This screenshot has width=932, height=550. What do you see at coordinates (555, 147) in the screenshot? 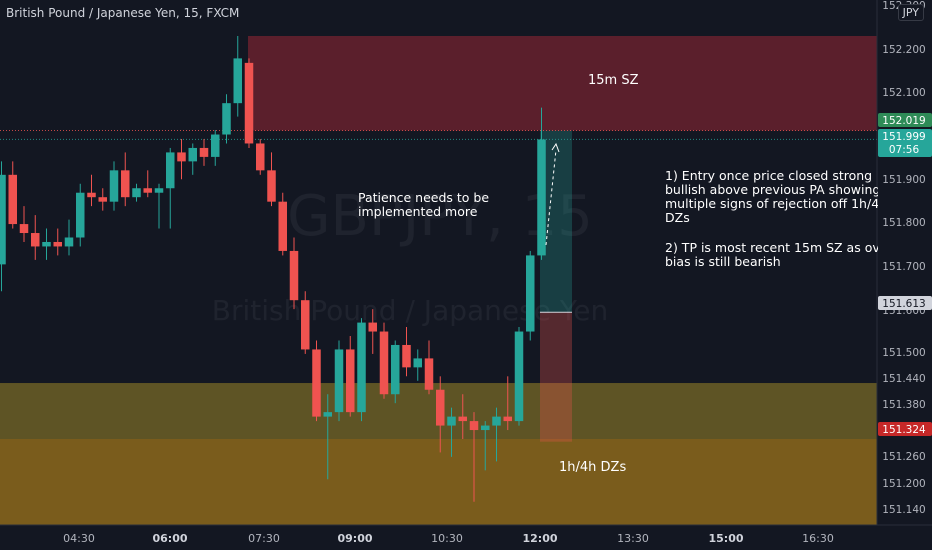
I see `projection-arrowhead` at bounding box center [555, 147].